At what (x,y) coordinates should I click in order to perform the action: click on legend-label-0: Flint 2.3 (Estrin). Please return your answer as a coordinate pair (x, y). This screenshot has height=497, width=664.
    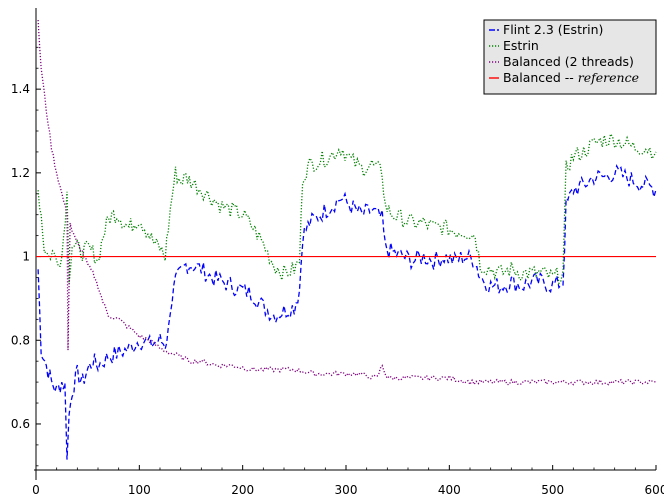
    Looking at the image, I should click on (553, 29).